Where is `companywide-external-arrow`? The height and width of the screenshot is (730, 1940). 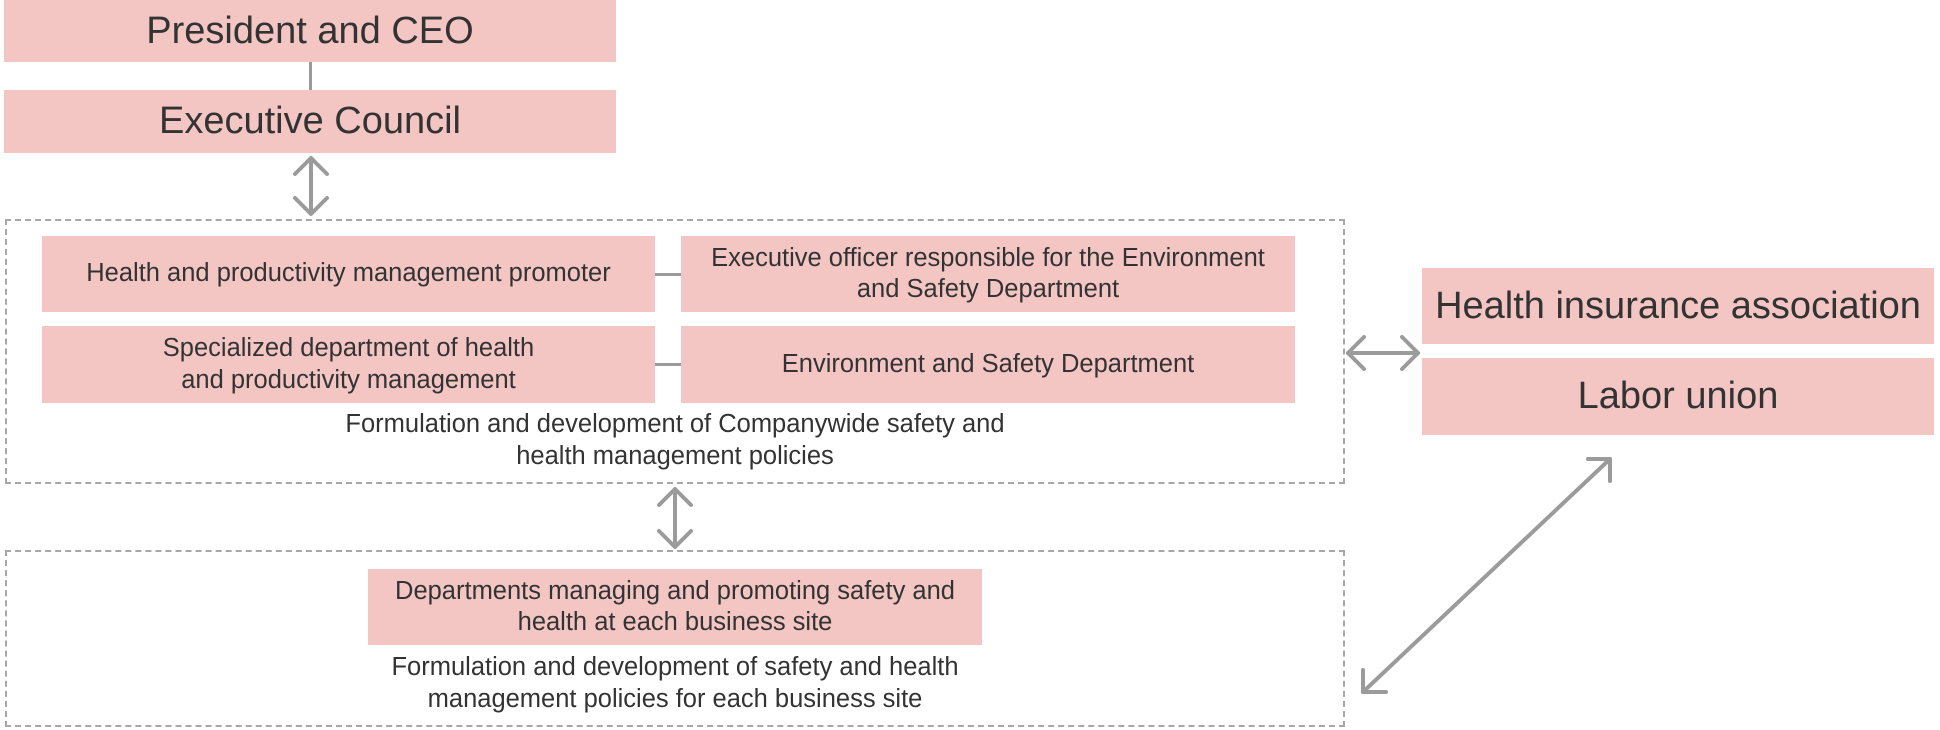
companywide-external-arrow is located at coordinates (1383, 353).